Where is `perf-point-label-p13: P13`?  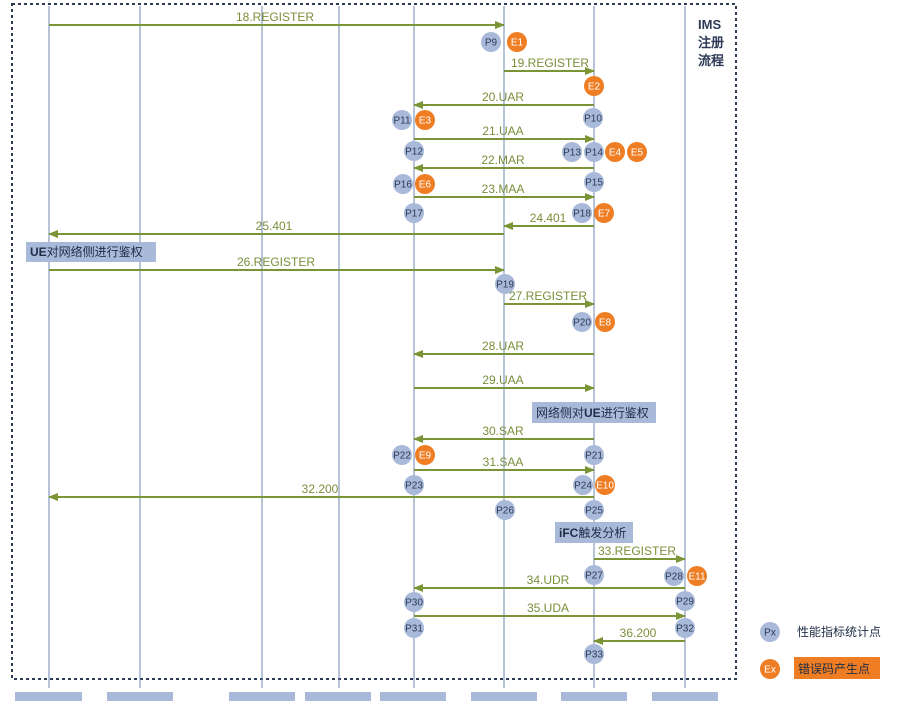
perf-point-label-p13: P13 is located at coordinates (572, 153).